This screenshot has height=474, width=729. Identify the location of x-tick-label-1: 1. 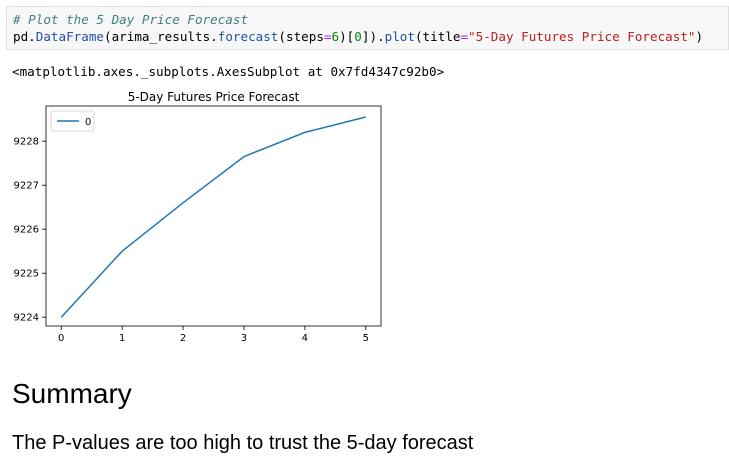
(122, 338).